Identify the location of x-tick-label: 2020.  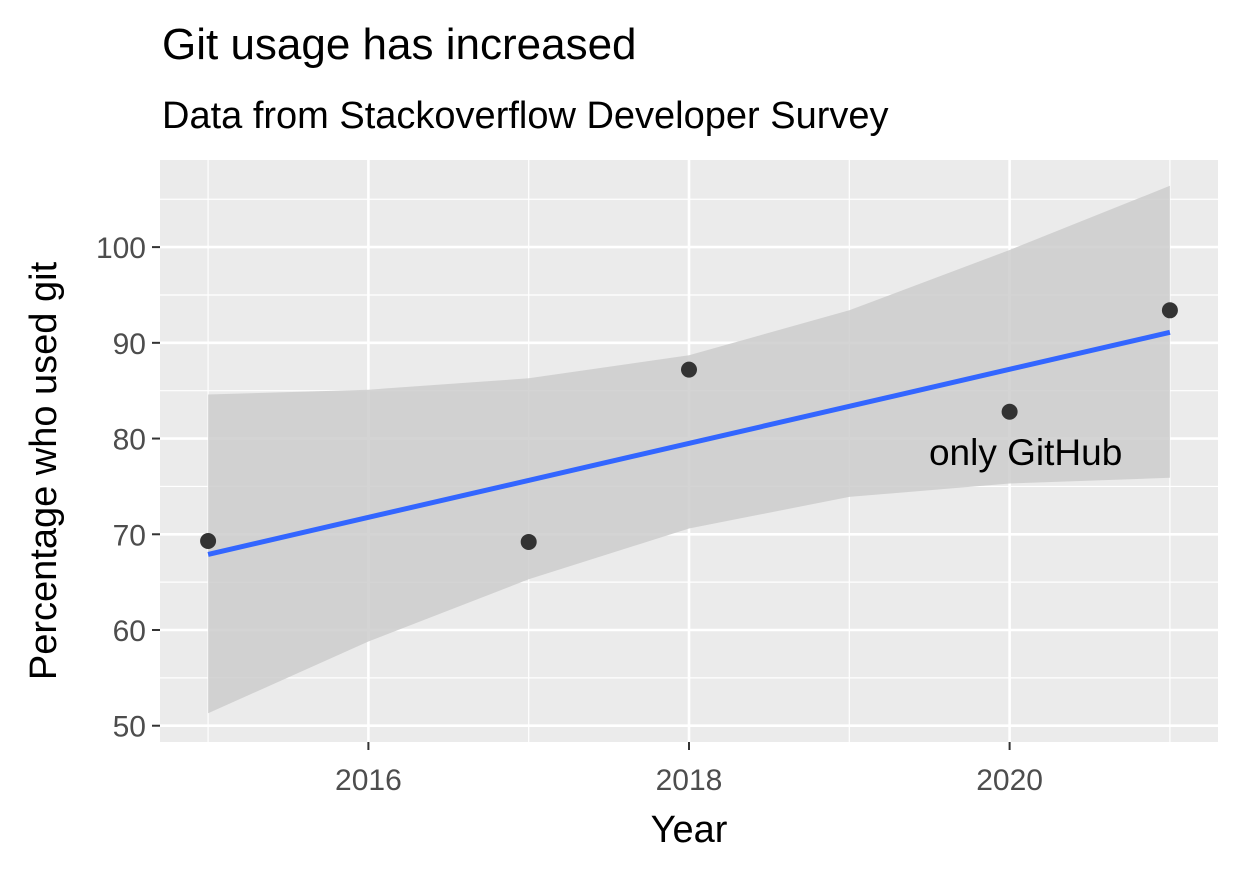
(1009, 780).